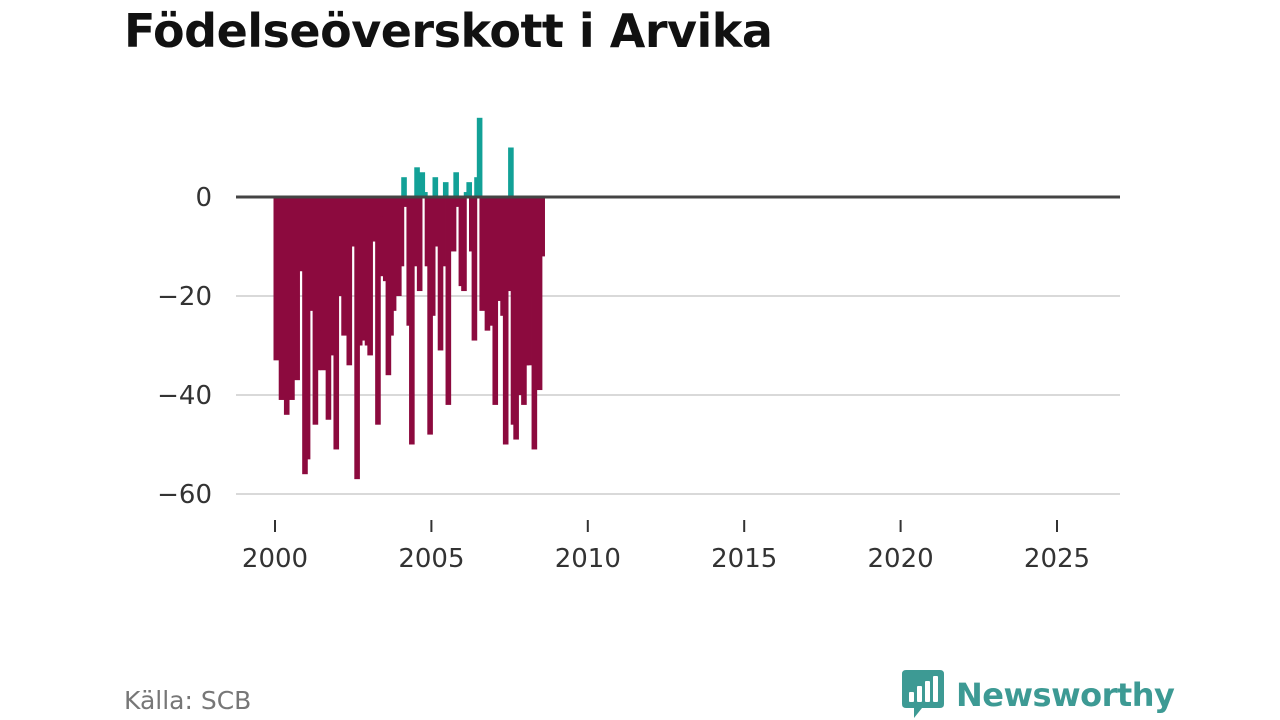 Image resolution: width=1280 pixels, height=720 pixels. Describe the element at coordinates (923, 694) in the screenshot. I see `newsworthy-logo-icon` at that location.